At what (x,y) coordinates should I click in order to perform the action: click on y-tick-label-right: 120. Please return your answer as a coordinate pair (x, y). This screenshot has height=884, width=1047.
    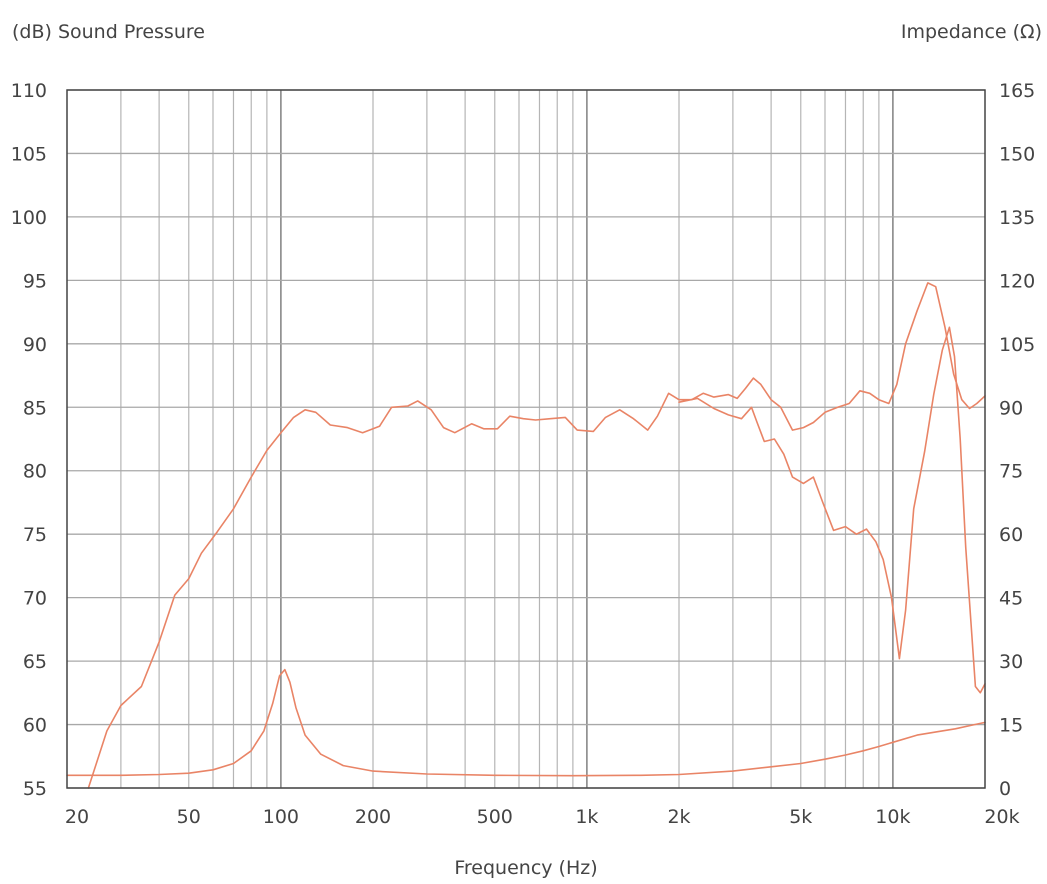
    Looking at the image, I should click on (1017, 281).